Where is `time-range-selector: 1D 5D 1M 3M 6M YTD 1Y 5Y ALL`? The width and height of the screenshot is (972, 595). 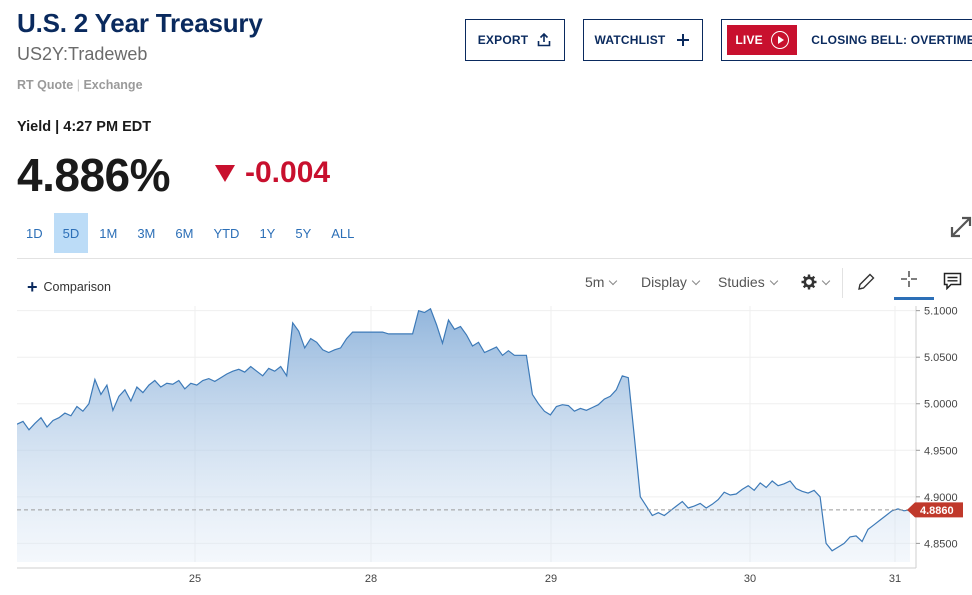
time-range-selector: 1D 5D 1M 3M 6M YTD 1Y 5Y ALL is located at coordinates (191, 233).